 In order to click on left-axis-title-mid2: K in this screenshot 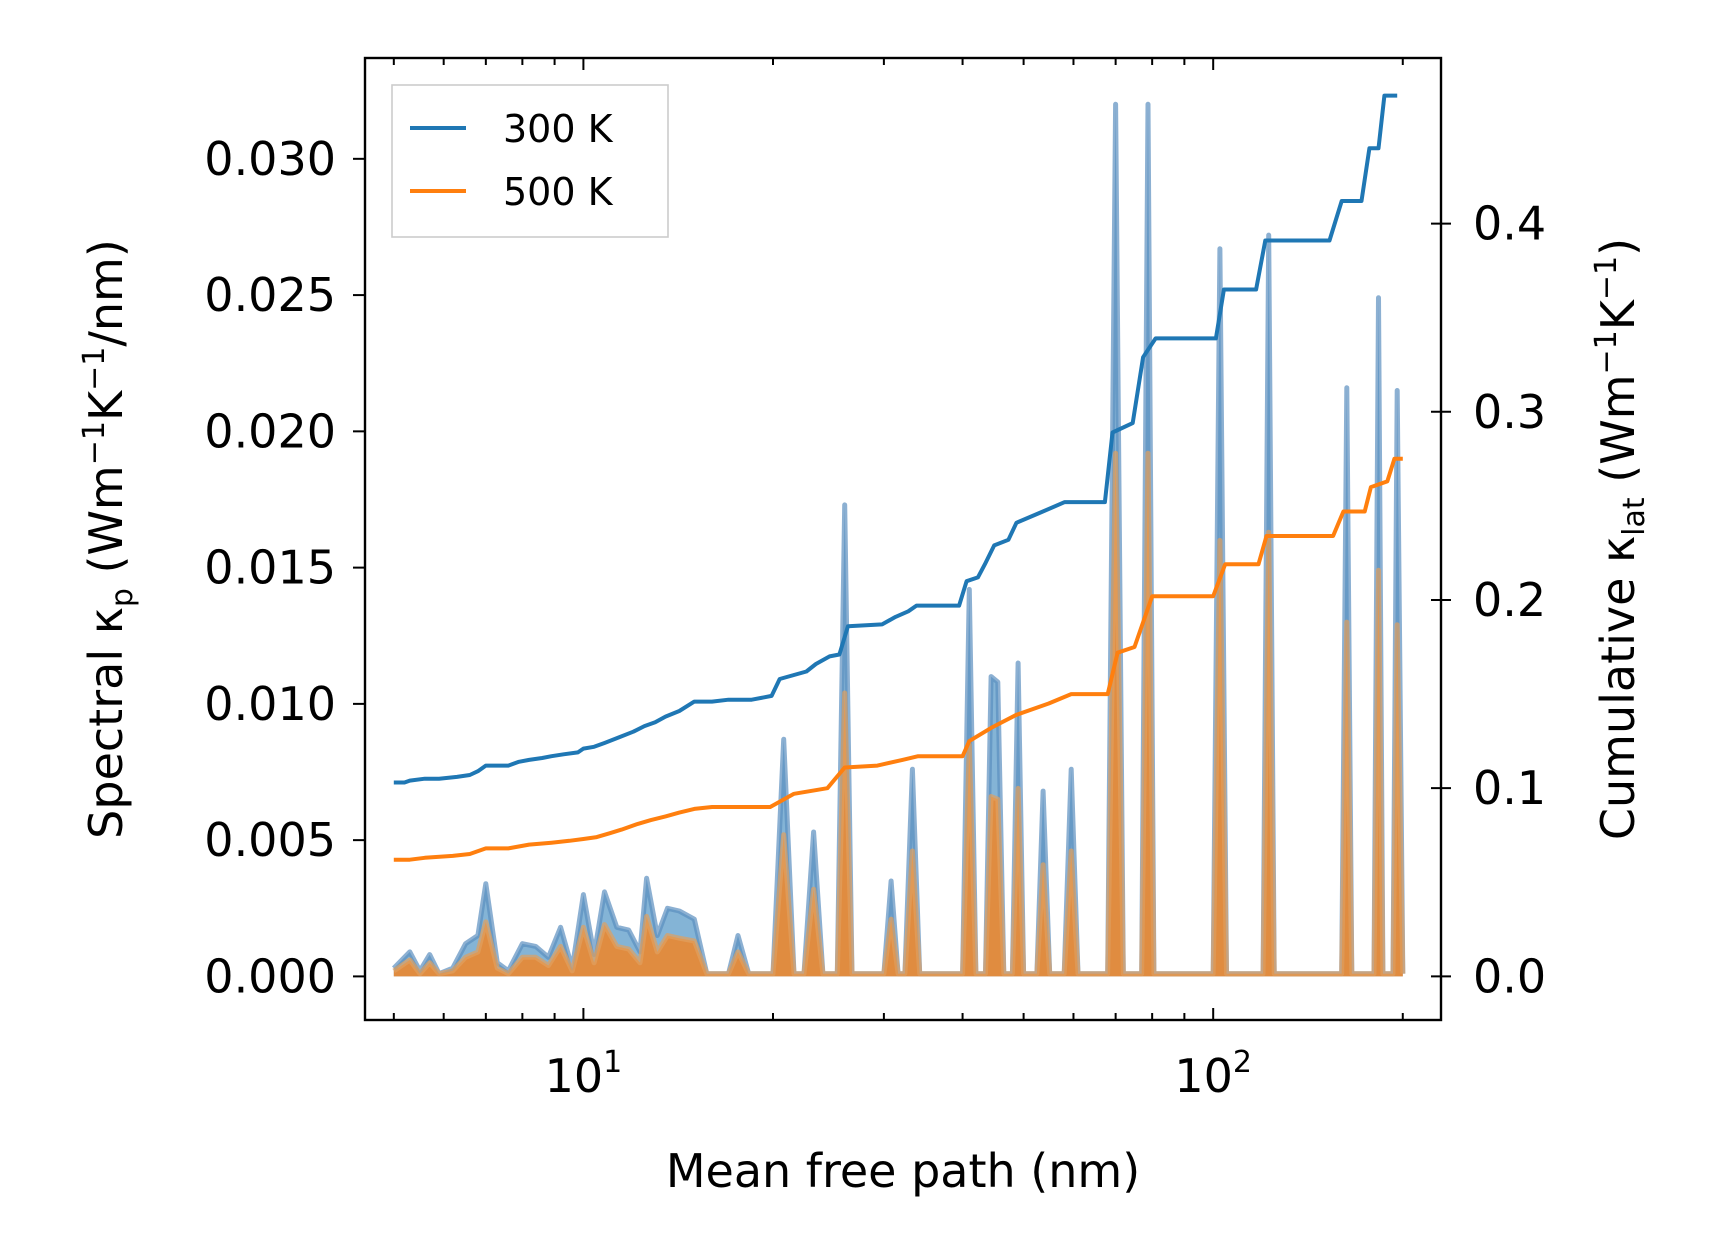, I will do `click(106, 405)`.